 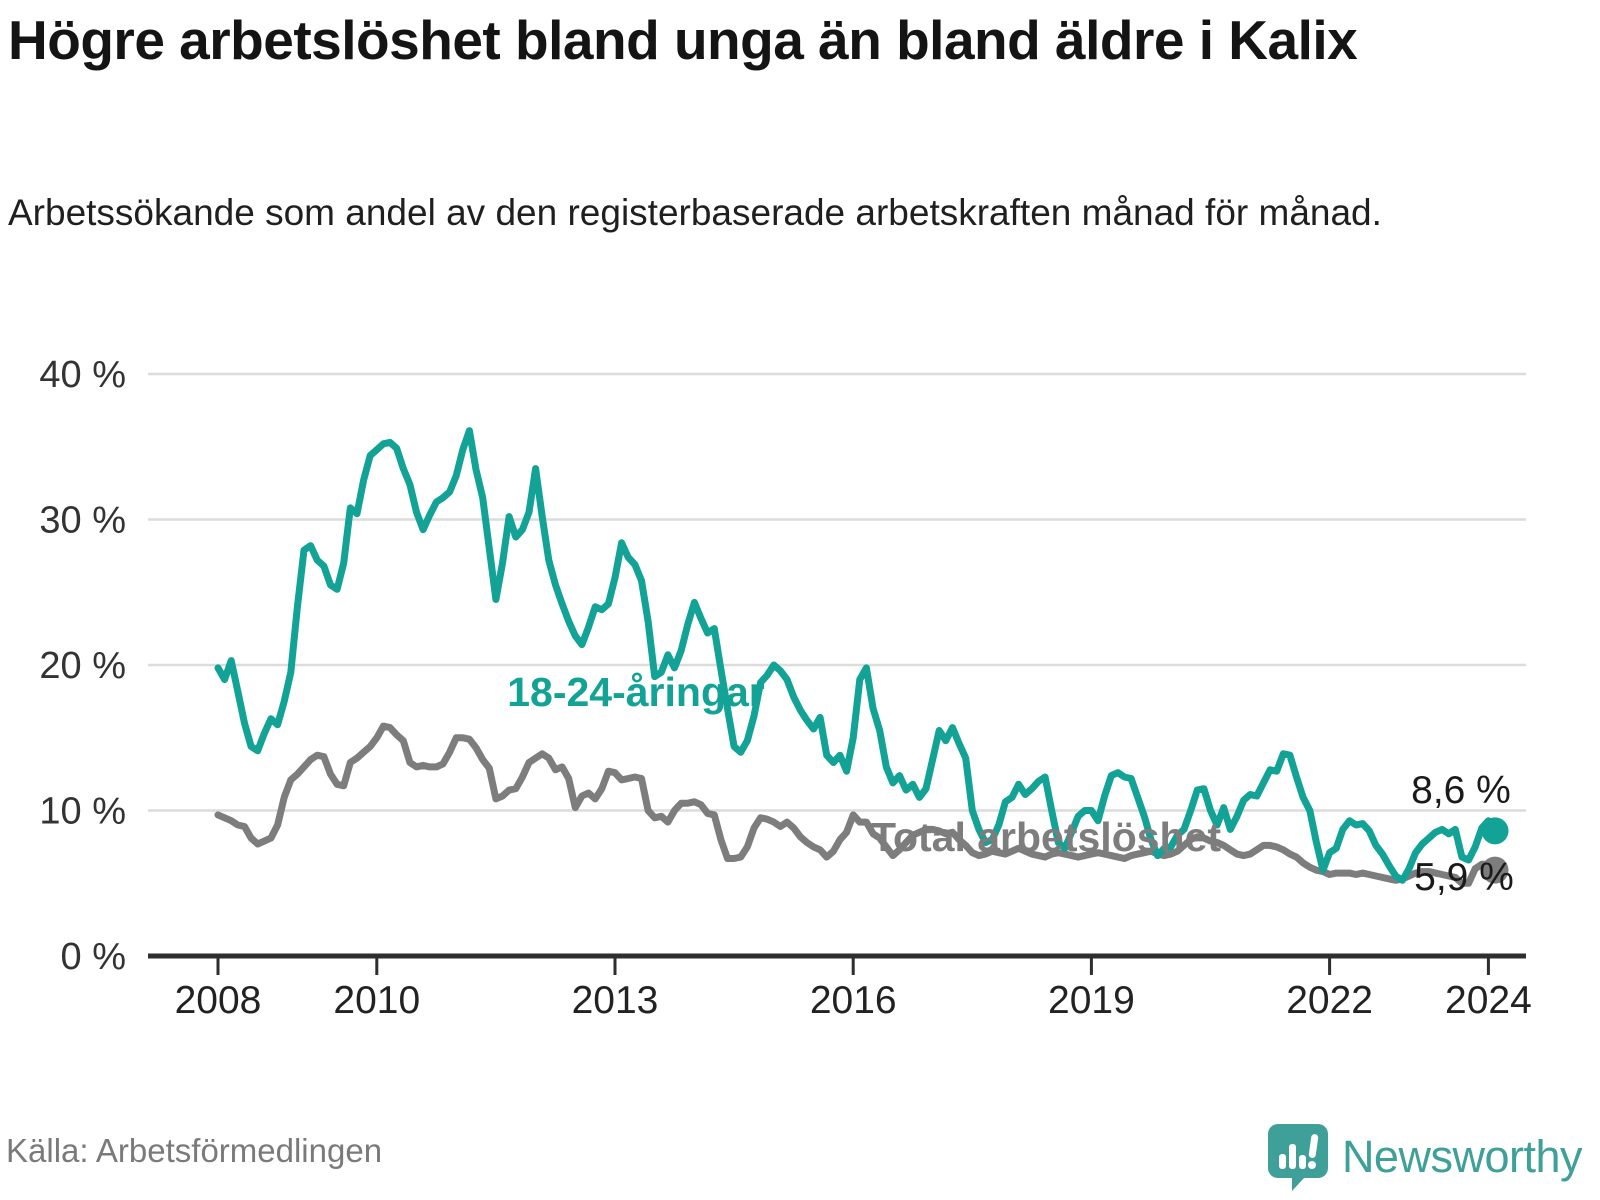 What do you see at coordinates (1329, 1000) in the screenshot?
I see `x-tick-label-2022: 2022` at bounding box center [1329, 1000].